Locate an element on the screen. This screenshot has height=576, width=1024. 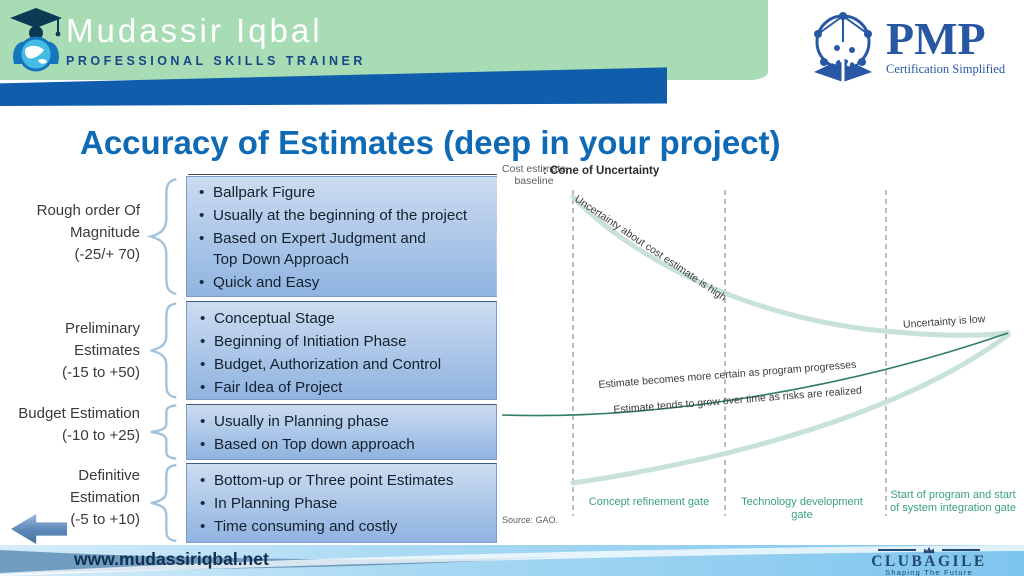
pmp-subtitle: Certification Simplified is located at coordinates (946, 69).